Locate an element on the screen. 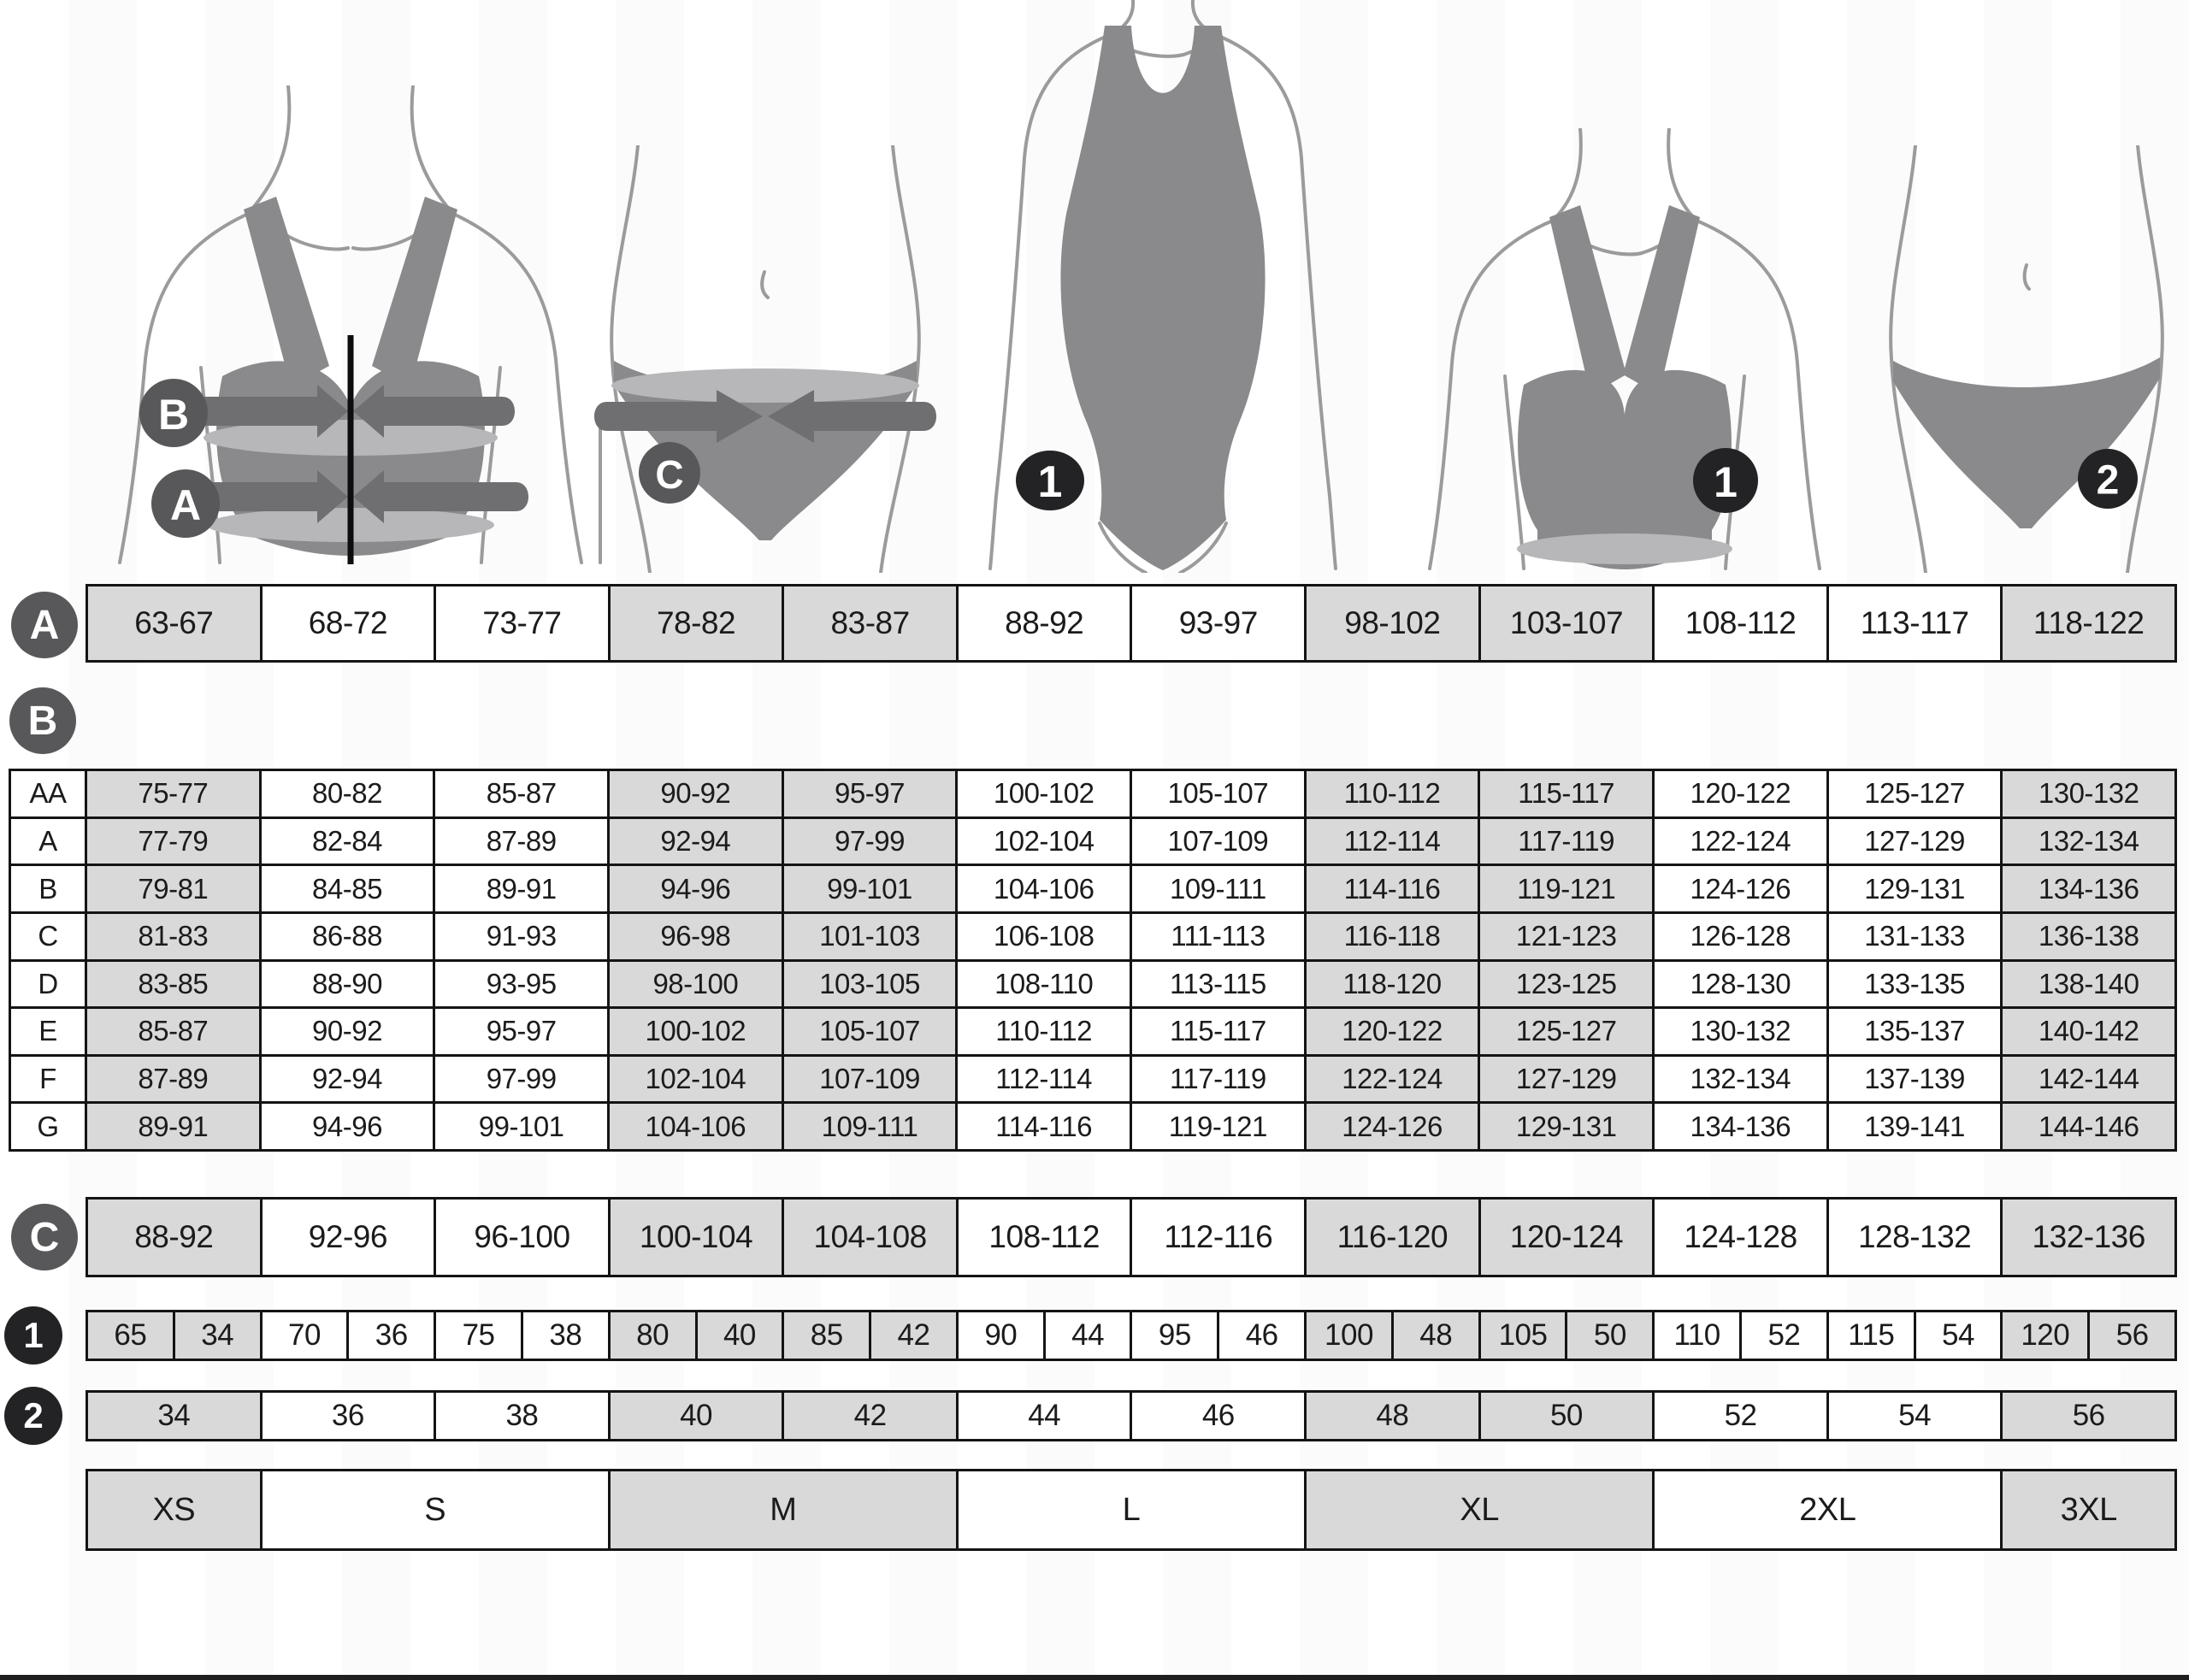 Image resolution: width=2189 pixels, height=1680 pixels. table-cell: 65 is located at coordinates (130, 1335).